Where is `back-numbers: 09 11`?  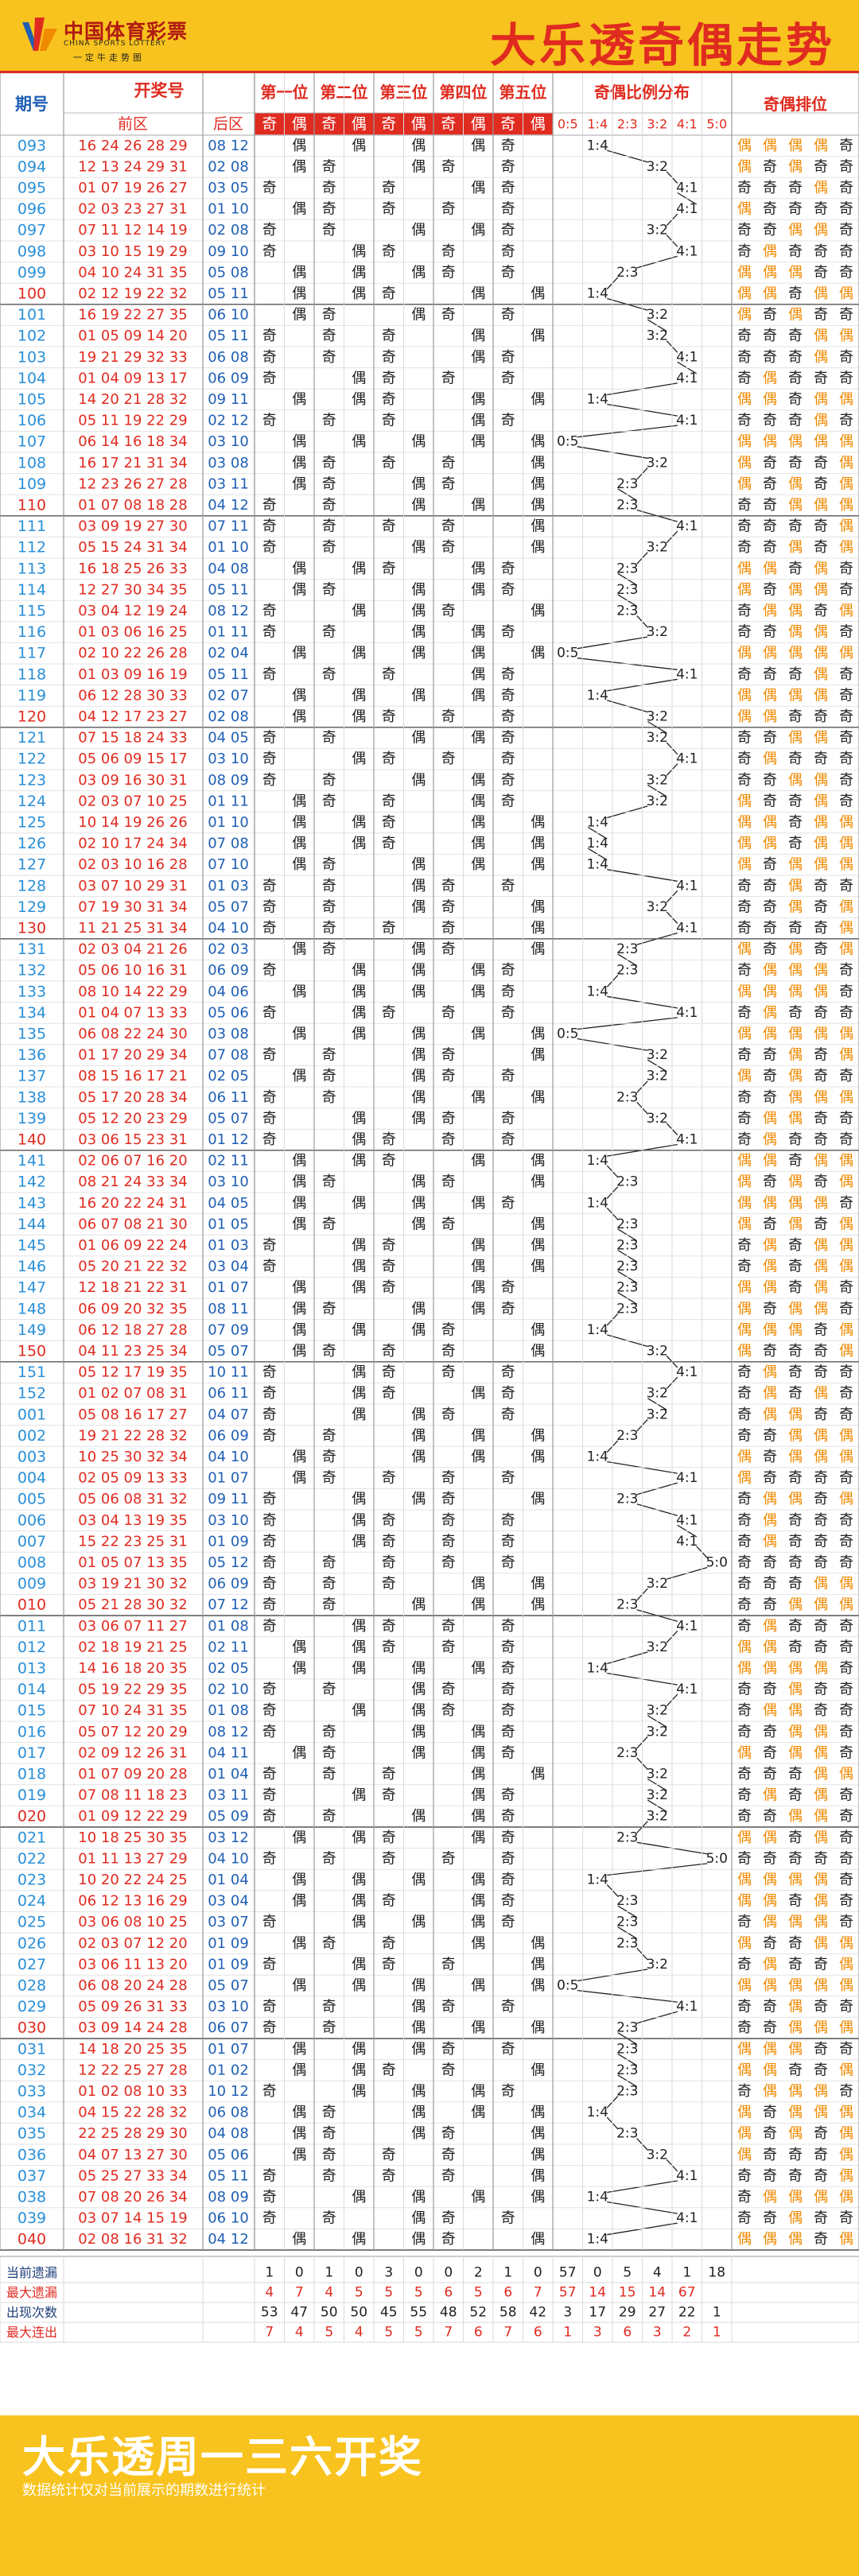
back-numbers: 09 11 is located at coordinates (229, 400).